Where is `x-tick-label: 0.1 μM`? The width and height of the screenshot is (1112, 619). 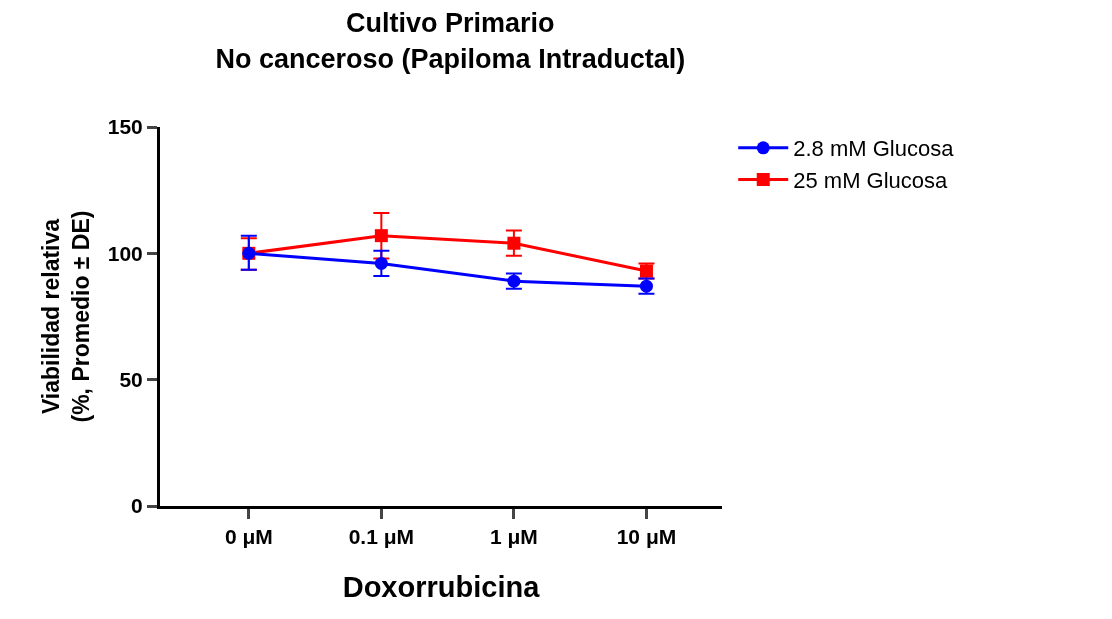
x-tick-label: 0.1 μM is located at coordinates (381, 537).